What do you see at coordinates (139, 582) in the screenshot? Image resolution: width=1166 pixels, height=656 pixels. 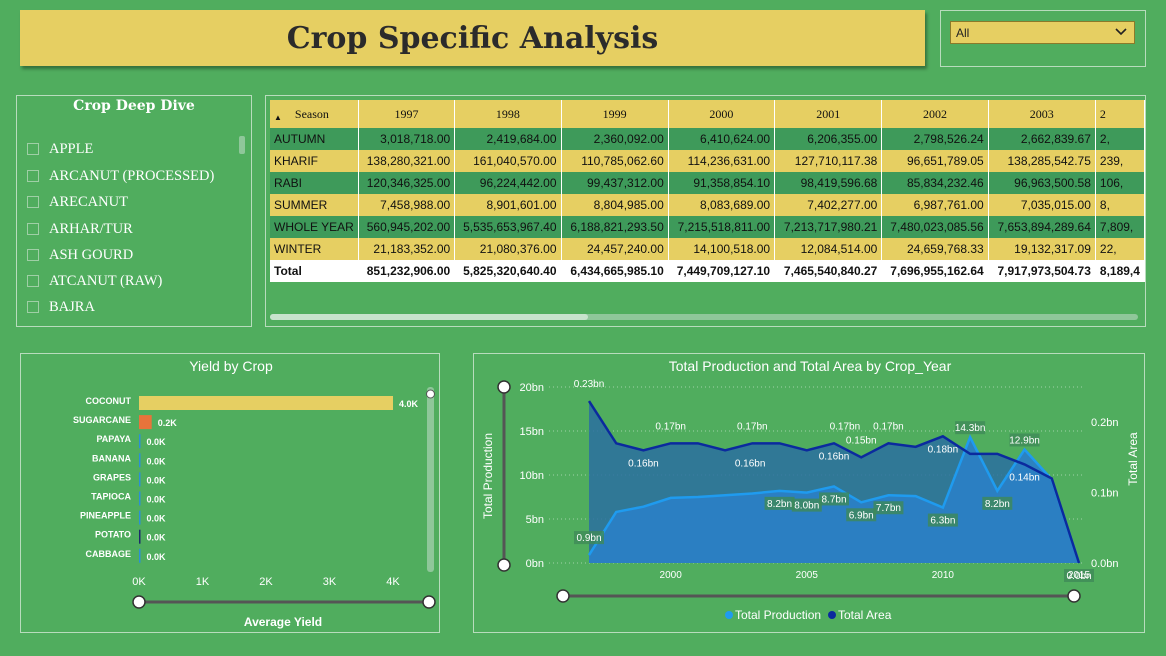 I see `x-tick-label: 0K` at bounding box center [139, 582].